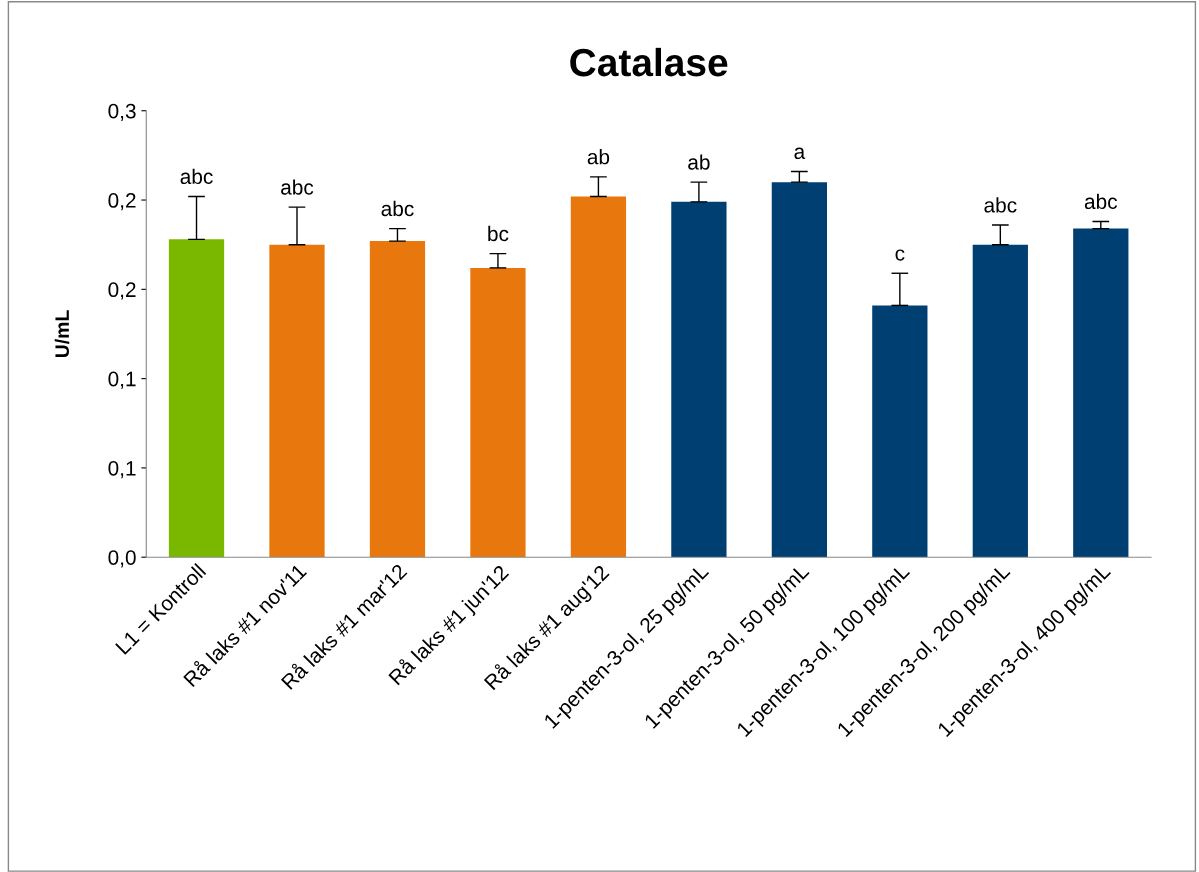  What do you see at coordinates (122, 112) in the screenshot?
I see `y-tick-label: 0,3` at bounding box center [122, 112].